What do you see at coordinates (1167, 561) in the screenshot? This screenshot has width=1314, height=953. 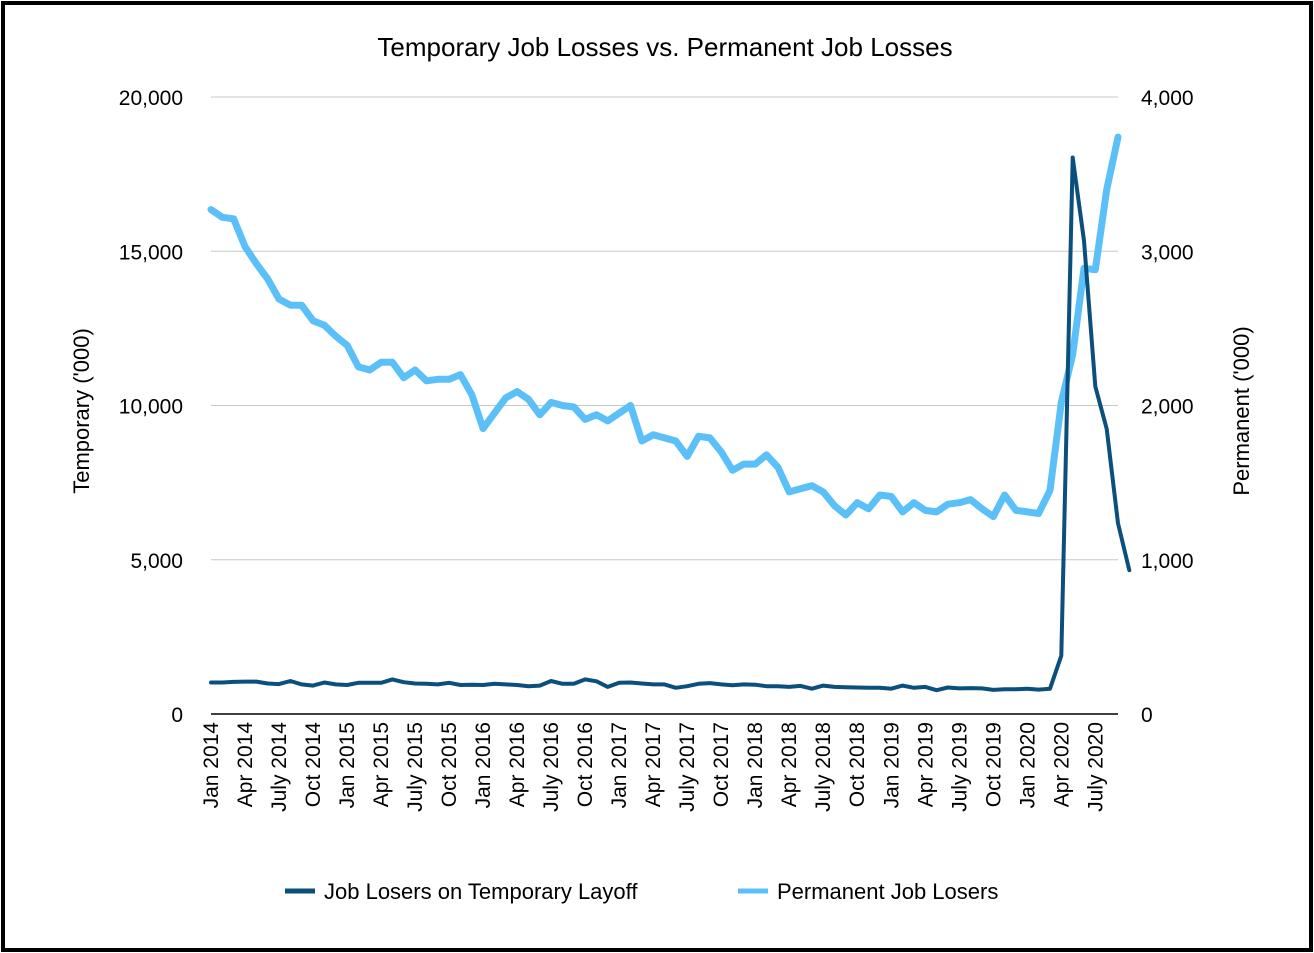 I see `right-tick-label: 1,000` at bounding box center [1167, 561].